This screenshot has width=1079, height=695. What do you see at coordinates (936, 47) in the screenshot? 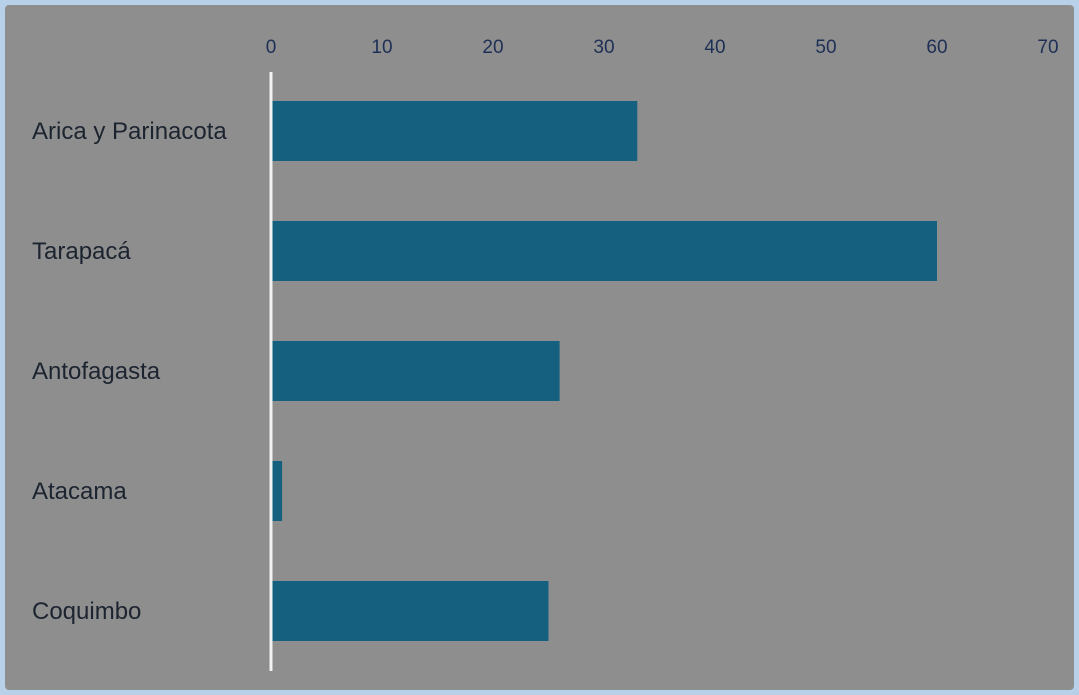
I see `x-tick-label: 60` at bounding box center [936, 47].